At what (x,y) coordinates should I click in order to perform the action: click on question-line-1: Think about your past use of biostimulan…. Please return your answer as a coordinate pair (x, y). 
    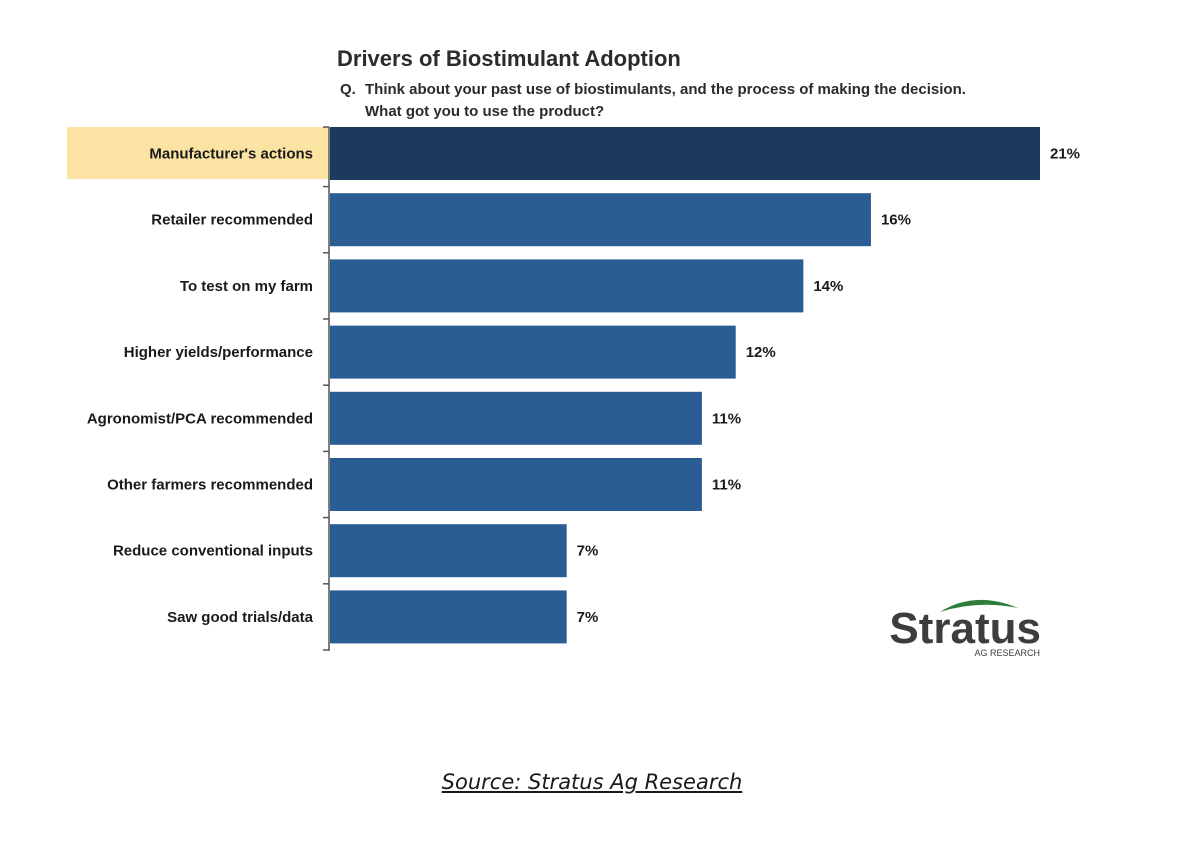
    Looking at the image, I should click on (665, 89).